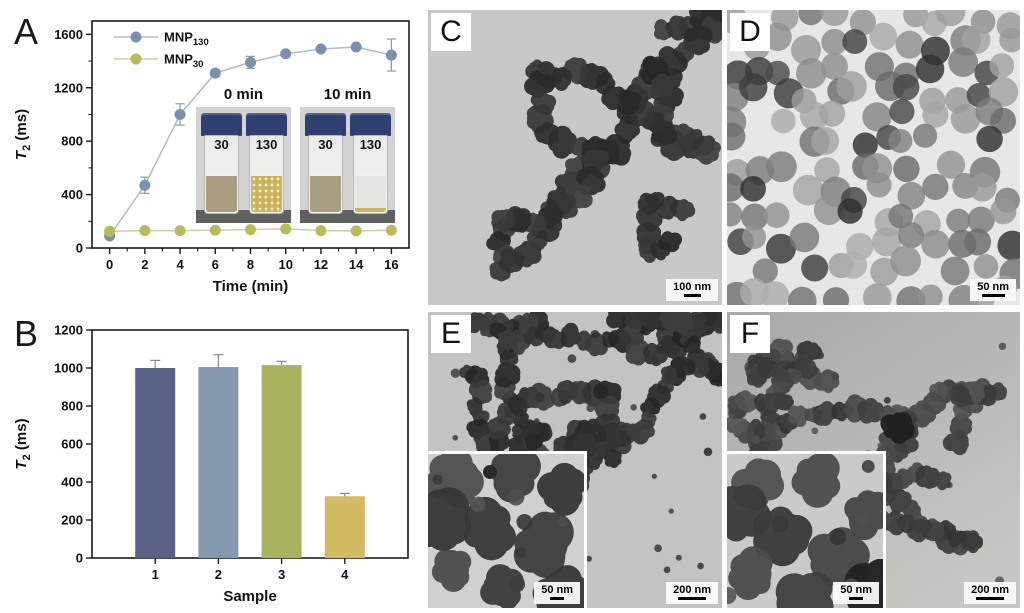 This screenshot has height=613, width=1024. I want to click on panel-d-tem-image: D 50 nm, so click(873, 157).